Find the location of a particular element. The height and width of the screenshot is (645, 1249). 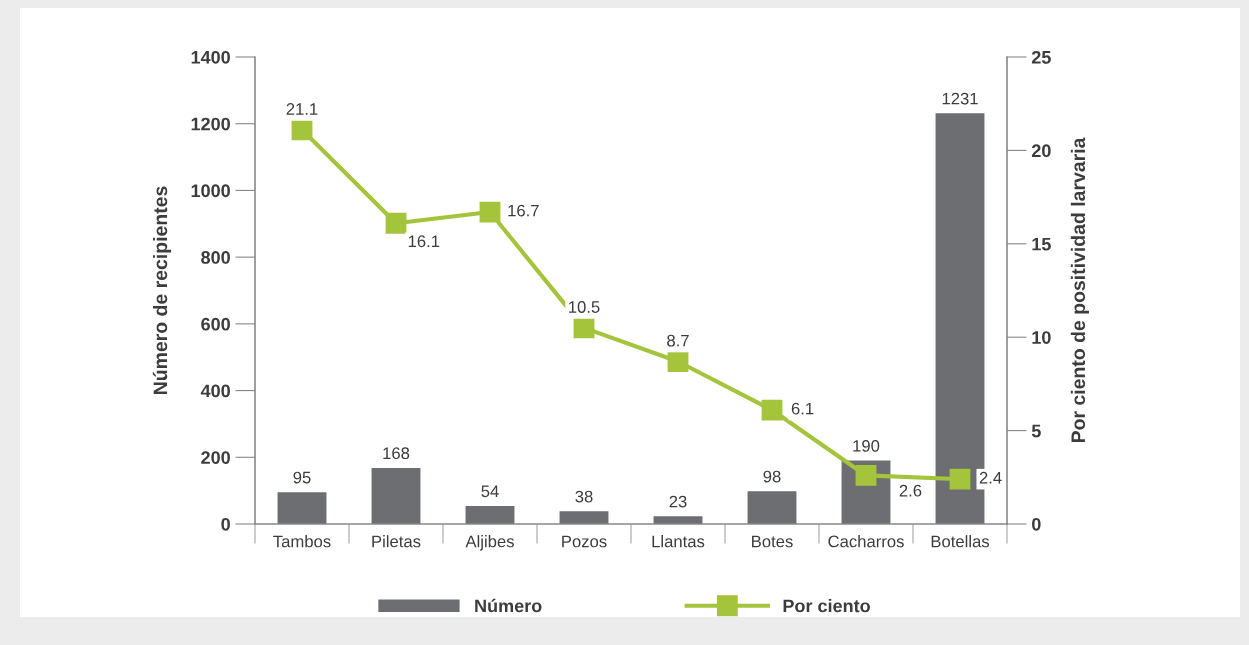

y-tick-label: 1400 is located at coordinates (210, 57).